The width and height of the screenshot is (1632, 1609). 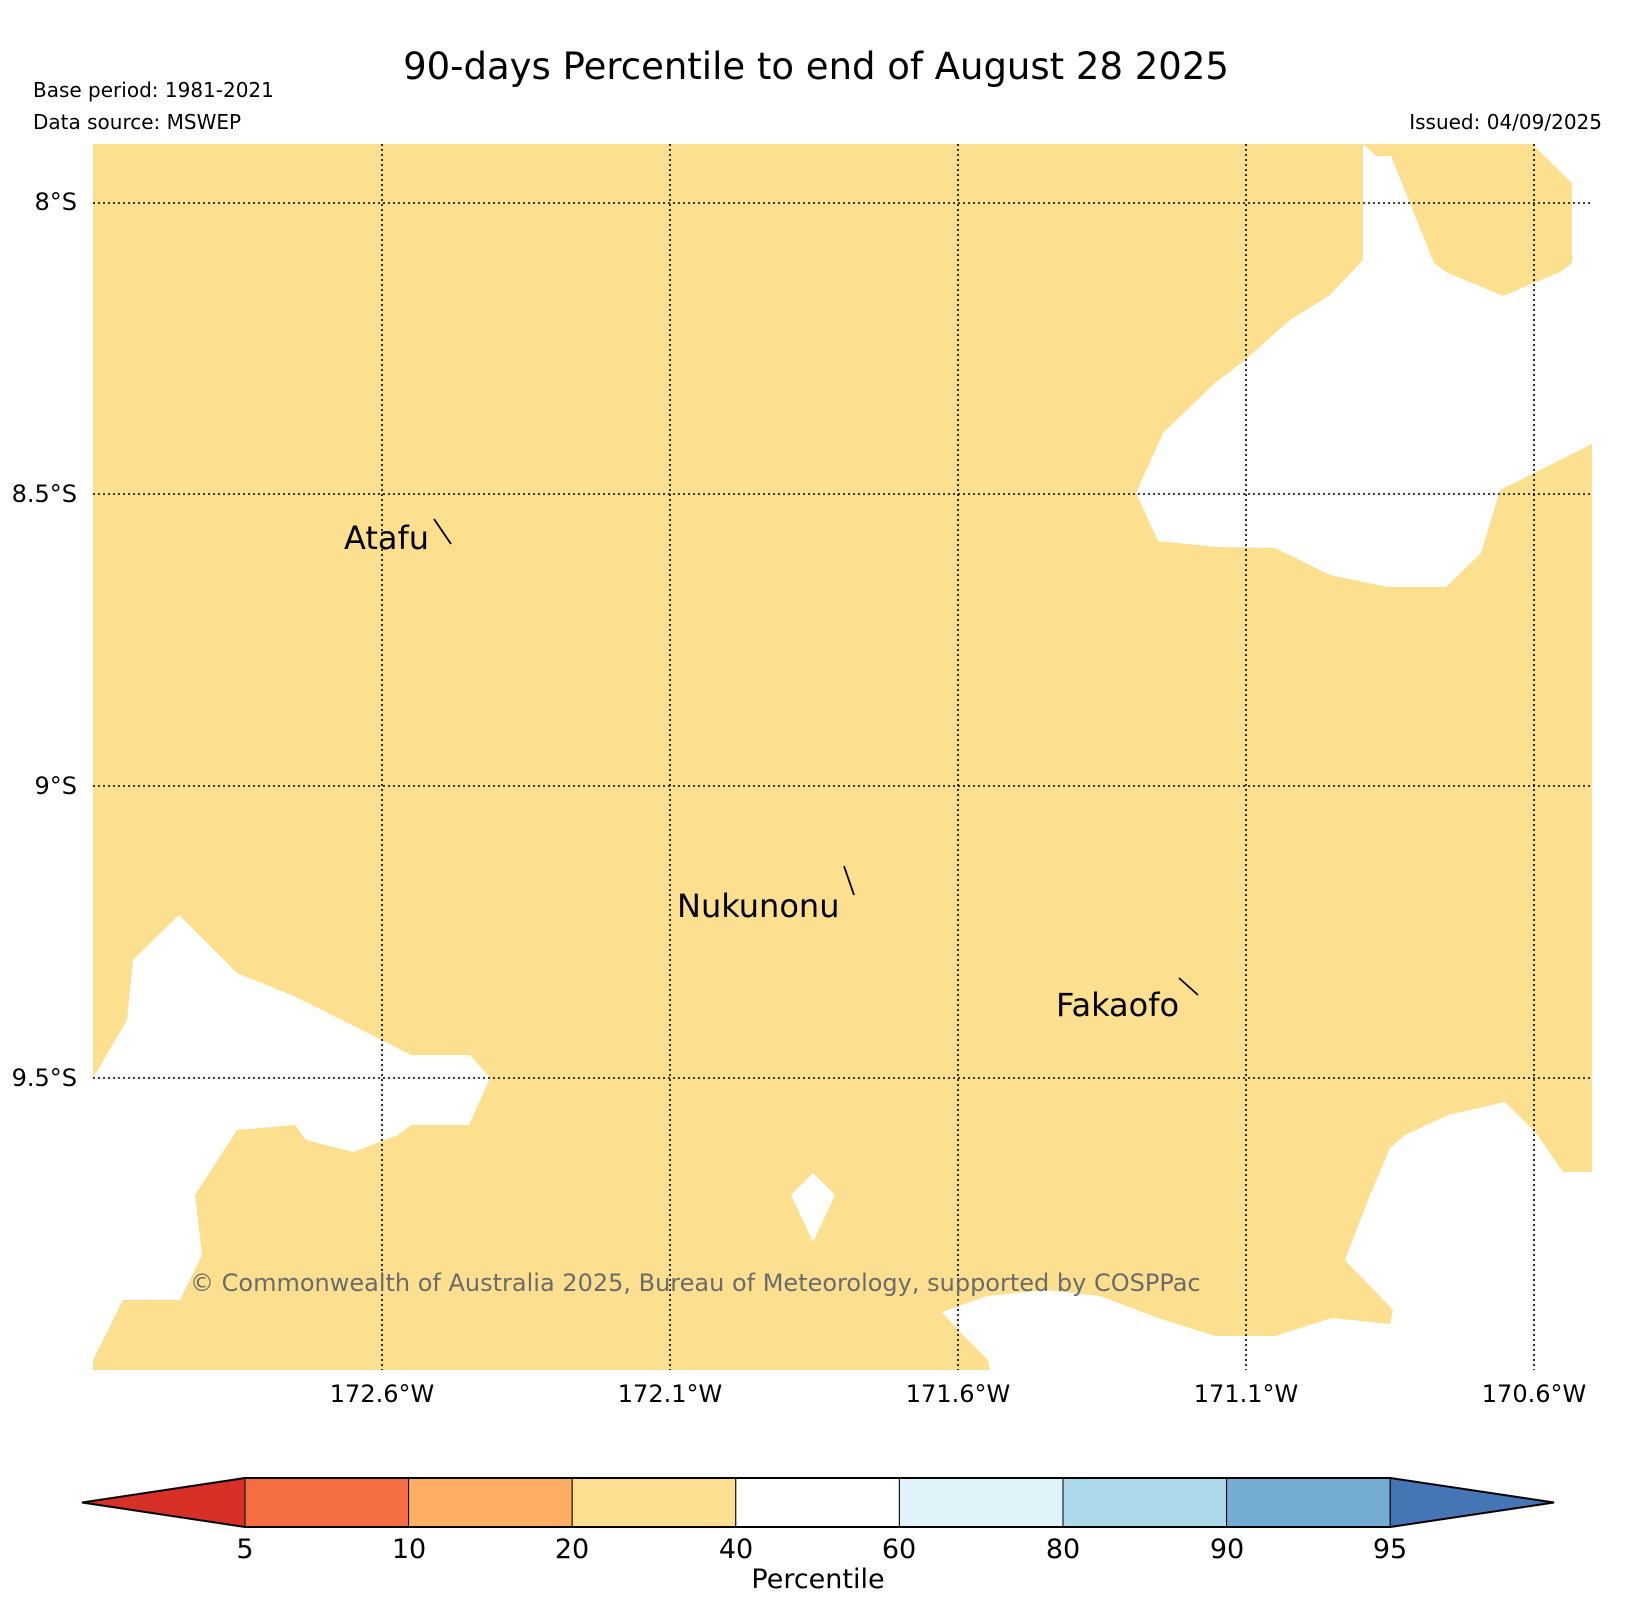 What do you see at coordinates (386, 538) in the screenshot?
I see `place-label-atafu: Atafu` at bounding box center [386, 538].